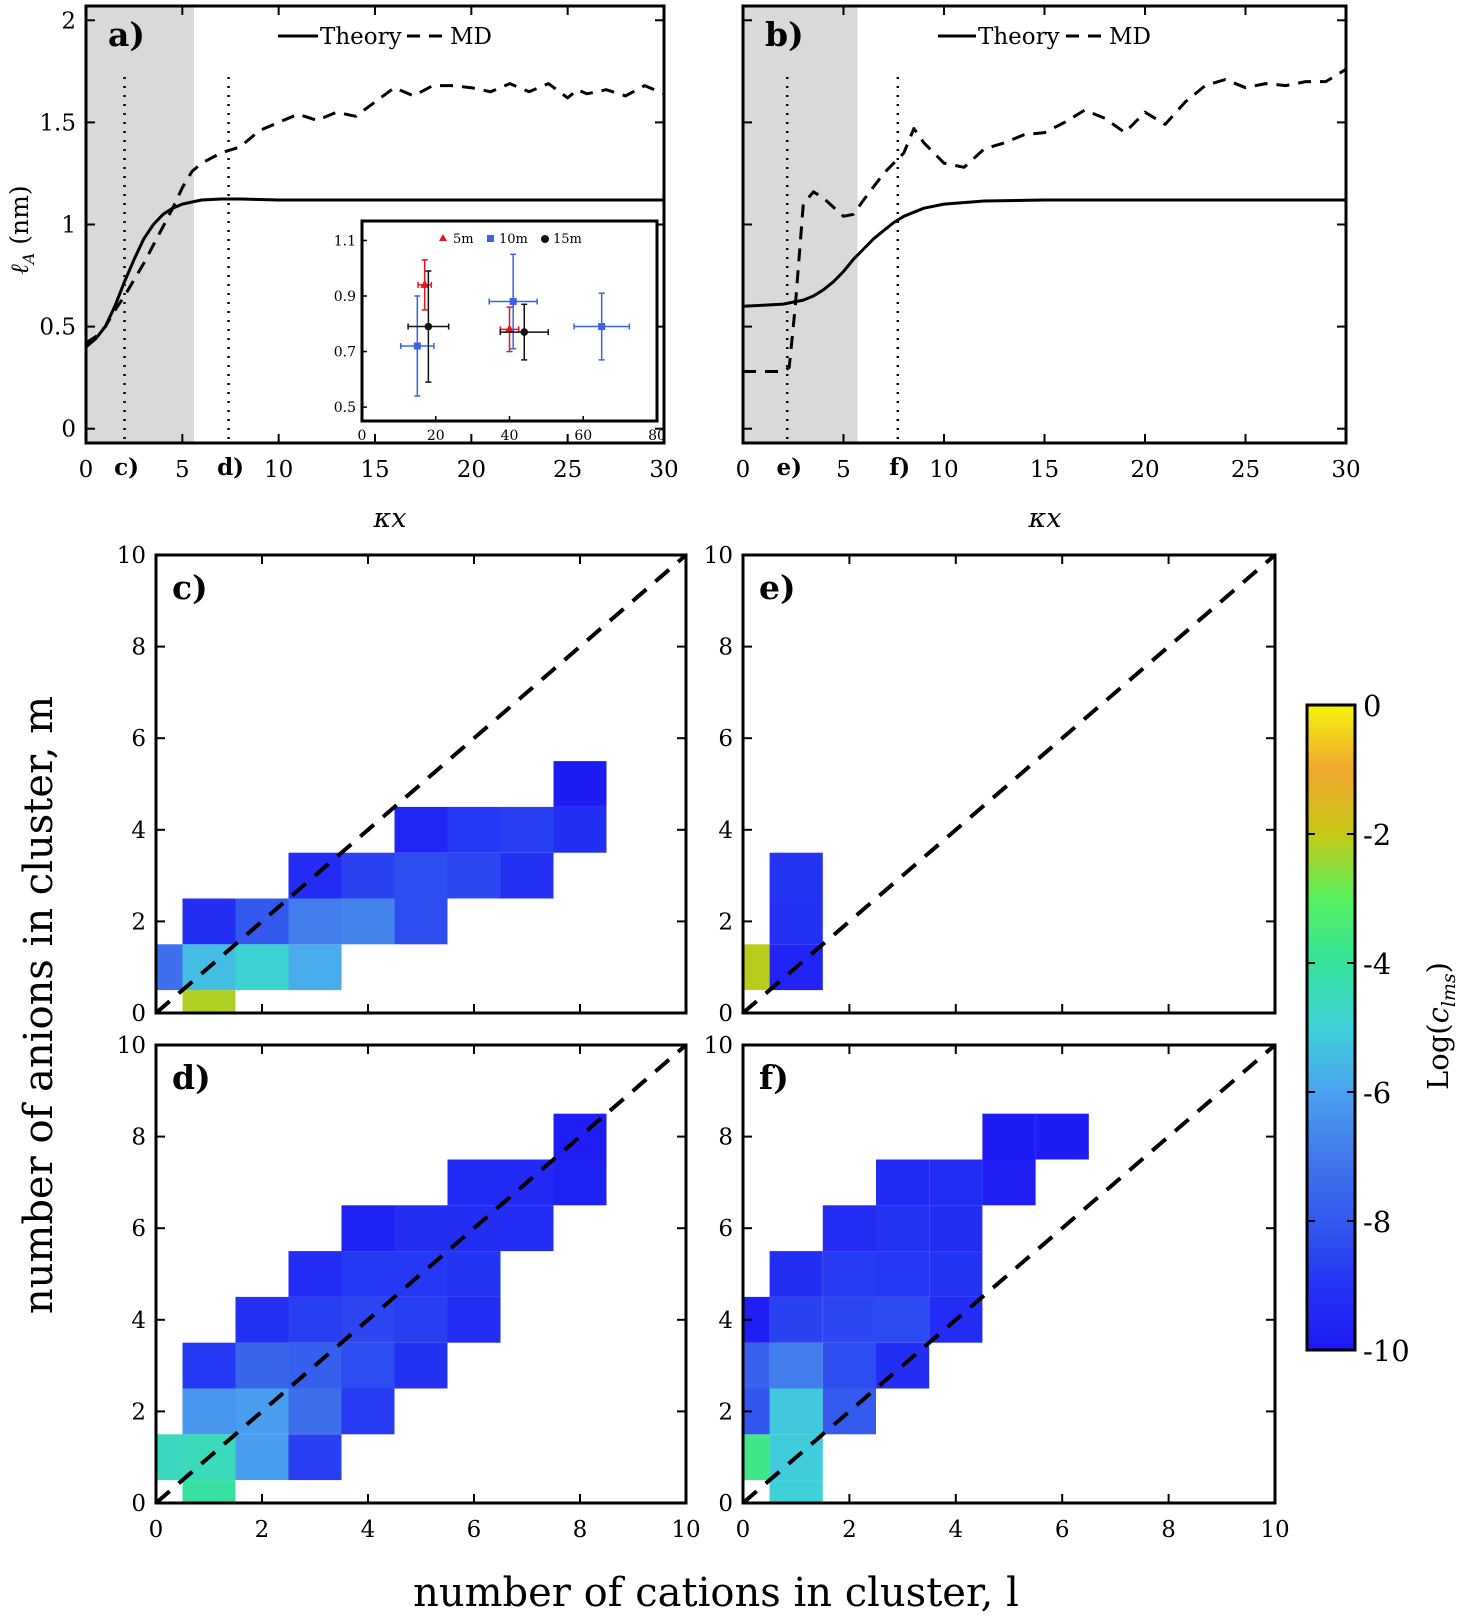  What do you see at coordinates (1438, 1056) in the screenshot?
I see `colorbar-label-log: Log(` at bounding box center [1438, 1056].